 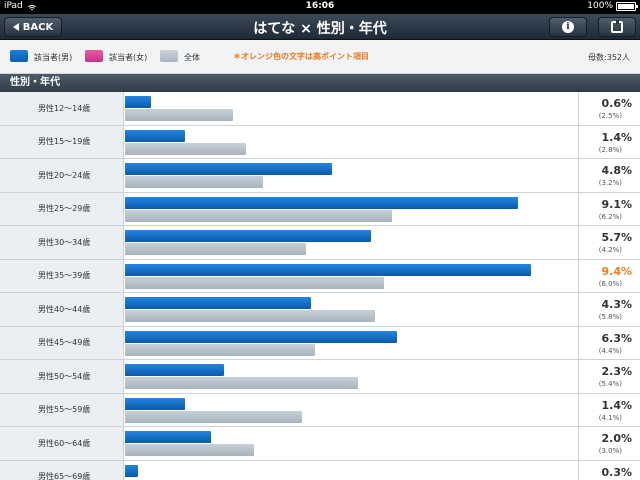 What do you see at coordinates (94, 56) in the screenshot?
I see `legend-swatch-female` at bounding box center [94, 56].